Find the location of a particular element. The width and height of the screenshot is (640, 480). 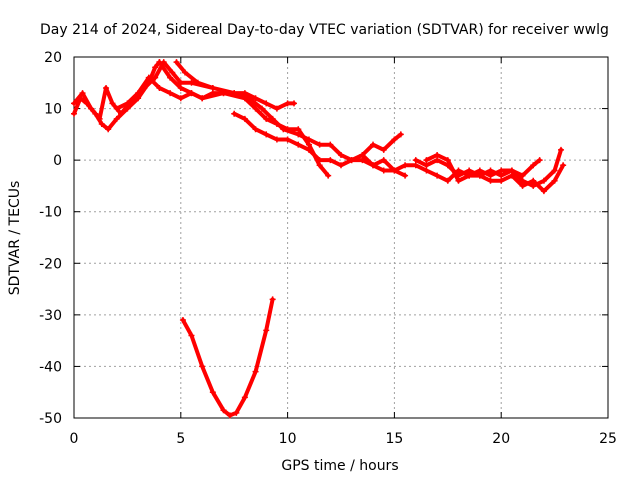

y-tick-label: -50 is located at coordinates (50, 419).